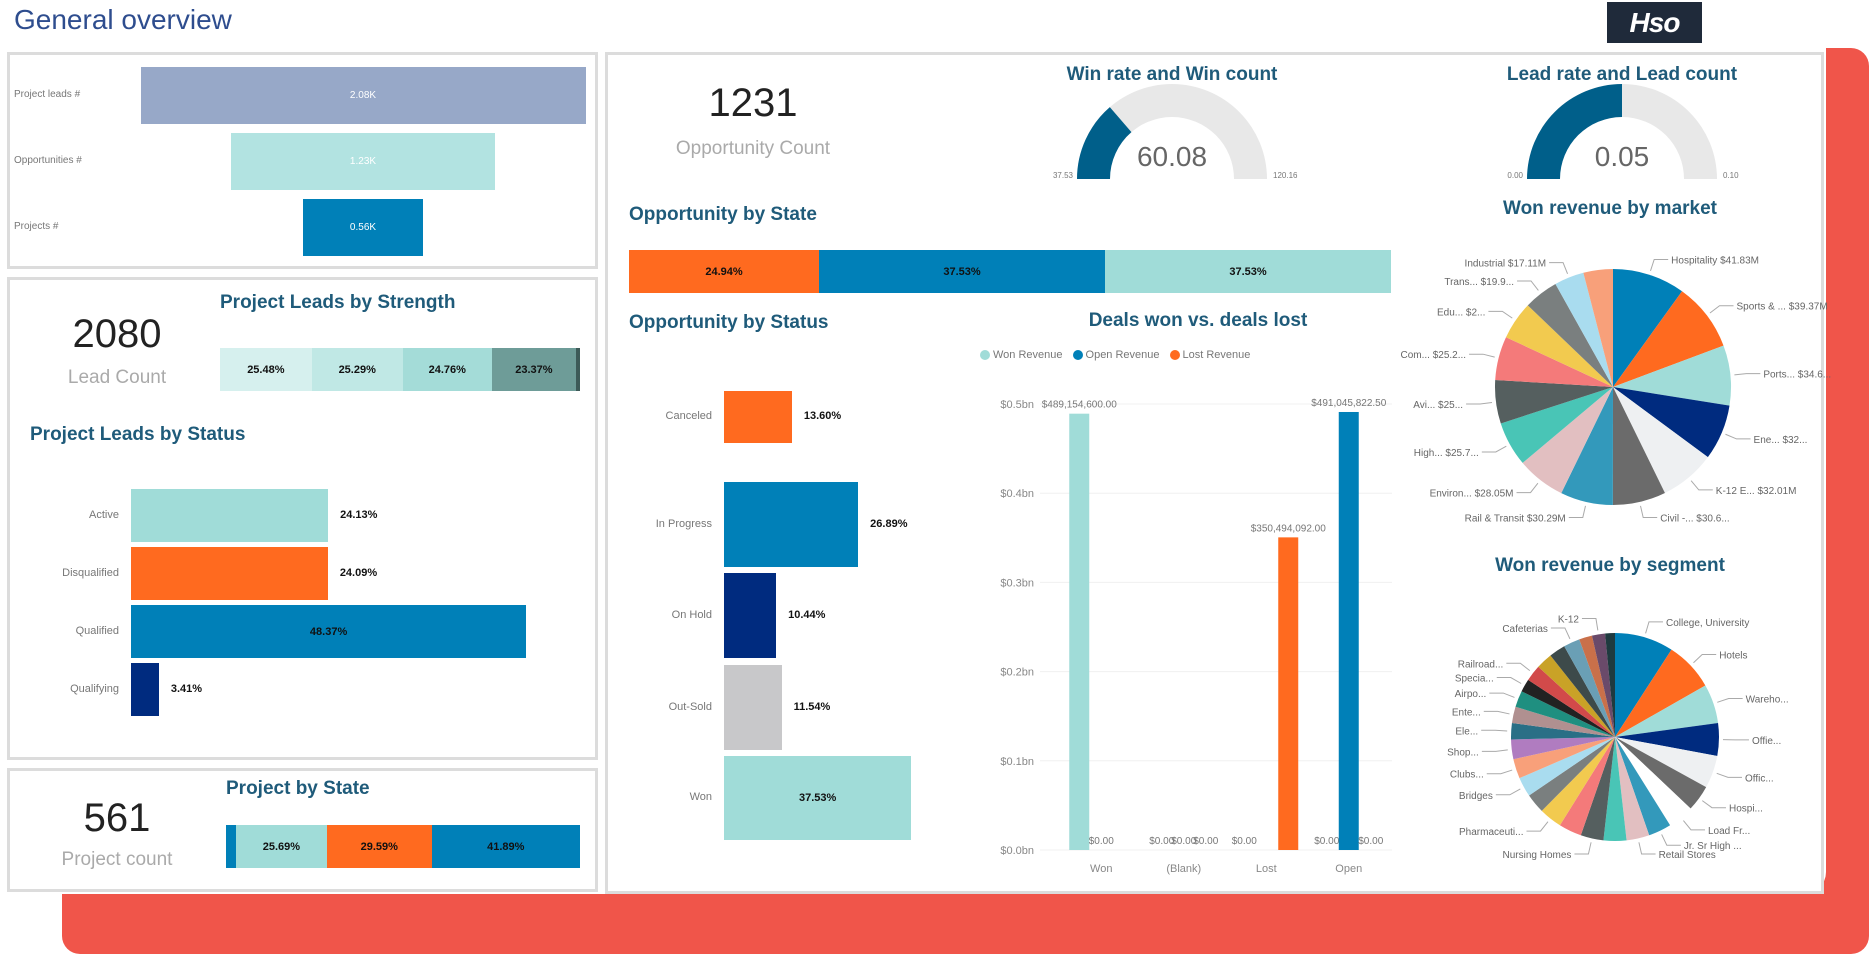 The height and width of the screenshot is (957, 1869). I want to click on segment-label: Nursing Homes, so click(1537, 855).